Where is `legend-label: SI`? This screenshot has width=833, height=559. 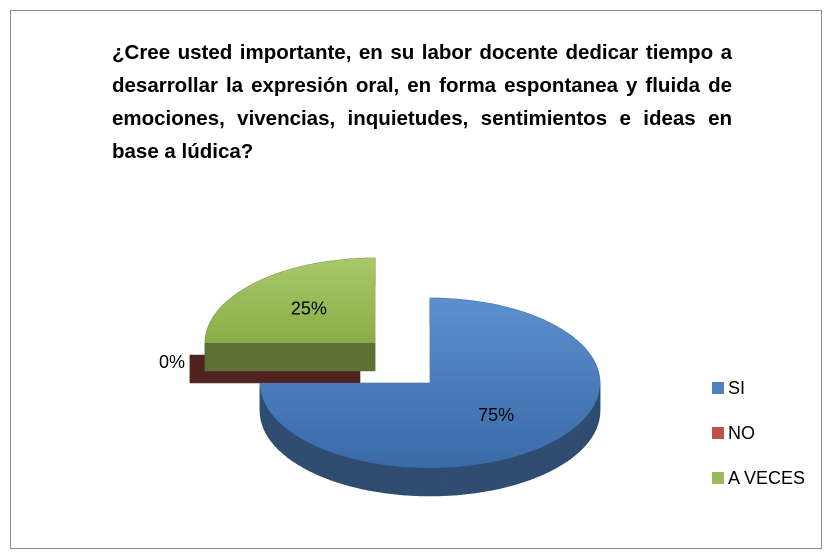
legend-label: SI is located at coordinates (736, 388).